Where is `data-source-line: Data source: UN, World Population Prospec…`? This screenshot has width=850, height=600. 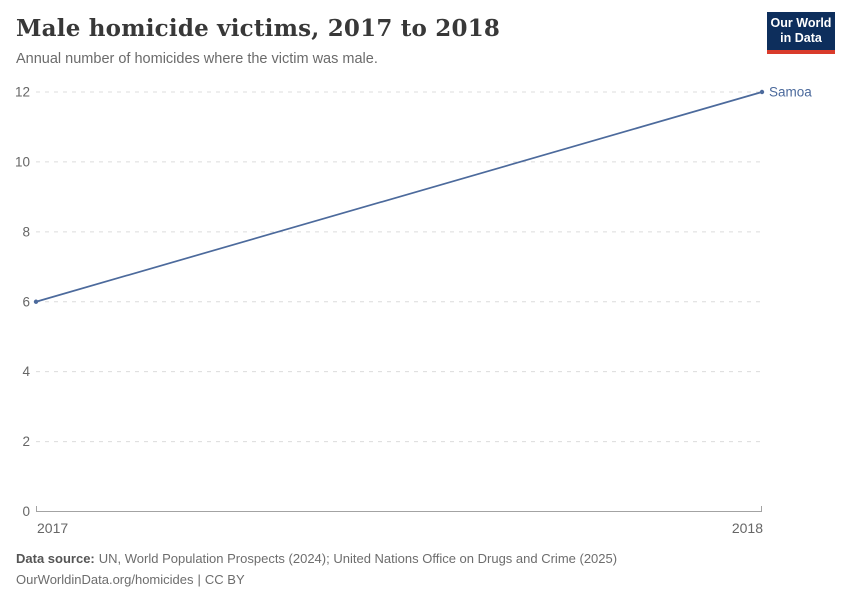 data-source-line: Data source: UN, World Population Prospec… is located at coordinates (425, 558).